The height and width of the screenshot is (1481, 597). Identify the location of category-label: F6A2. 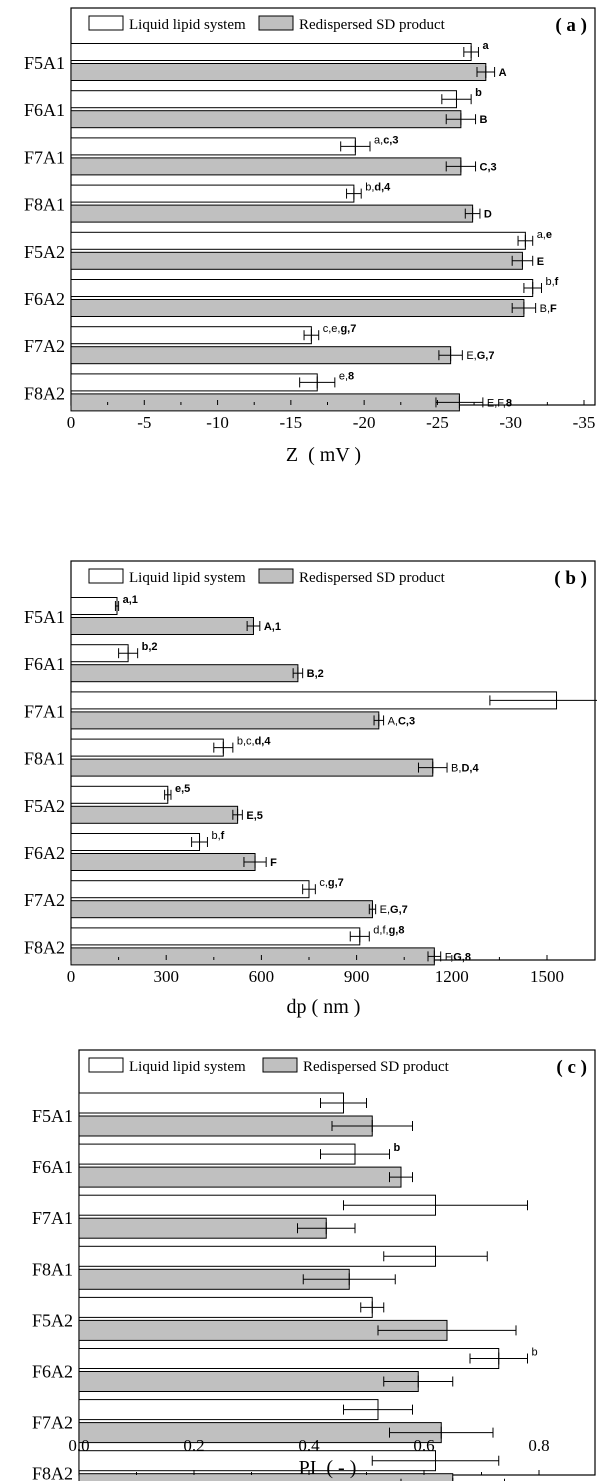
(44, 299).